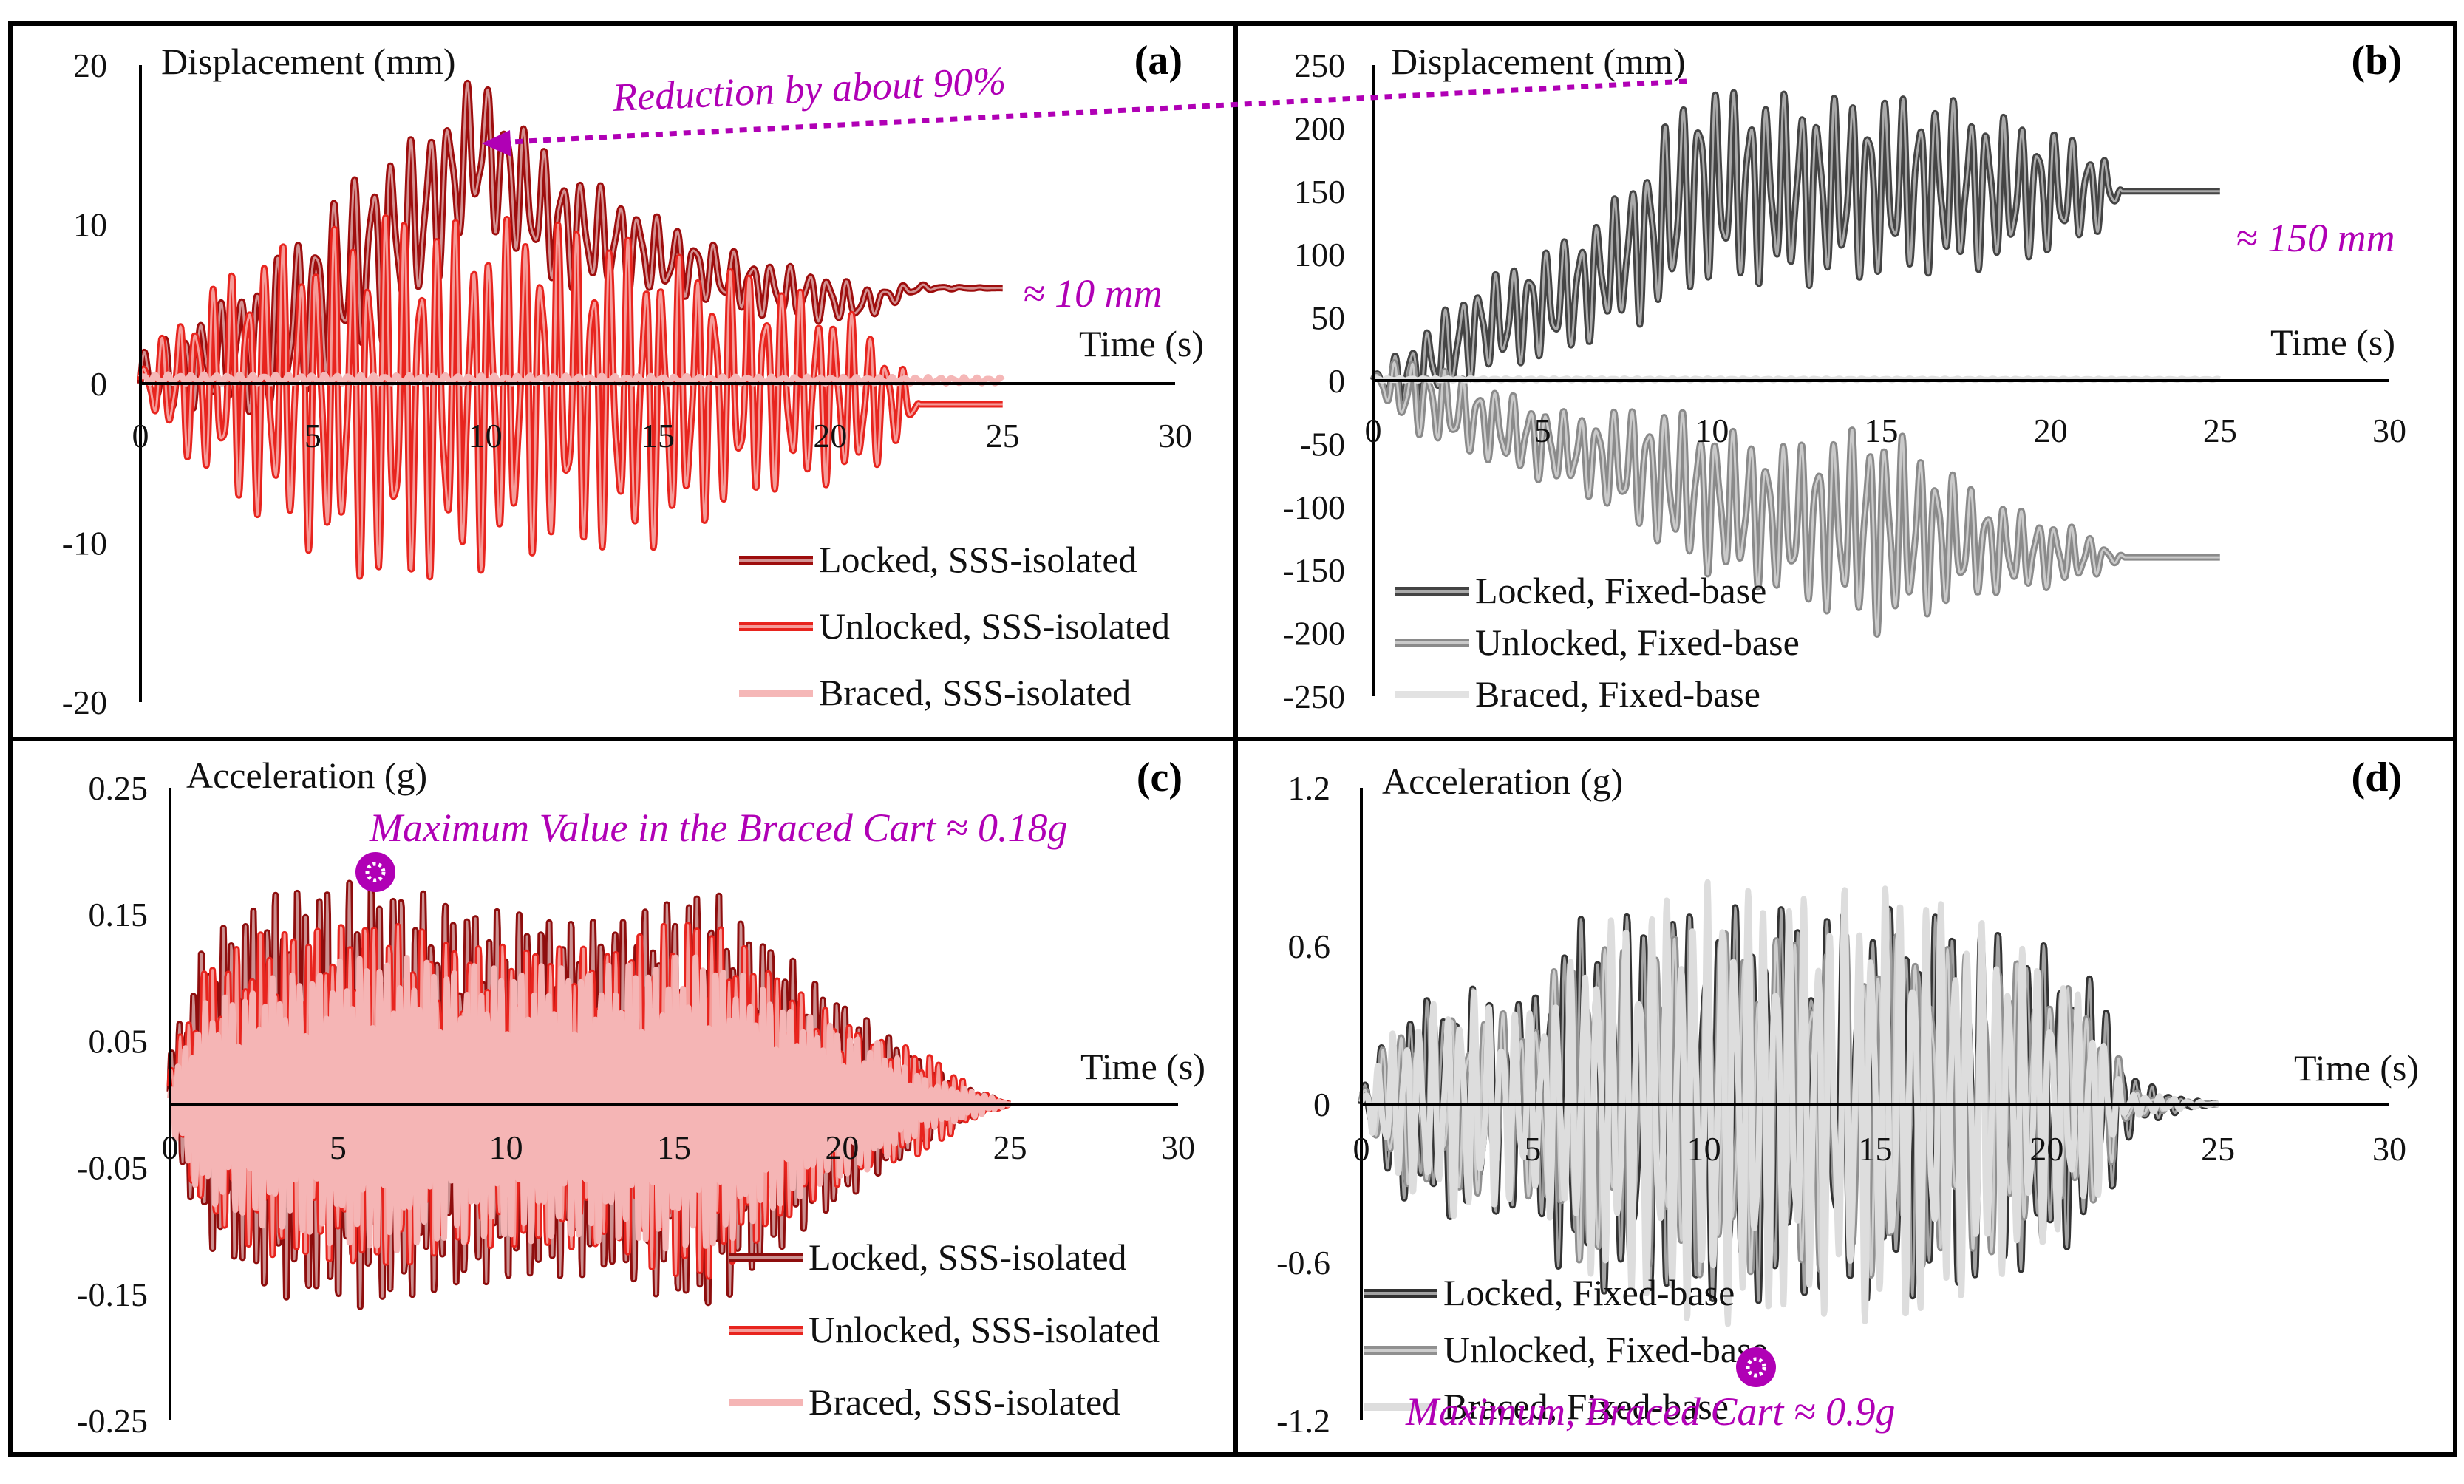 The image size is (2464, 1484). I want to click on panel-a-series-2-line, so click(571, 398).